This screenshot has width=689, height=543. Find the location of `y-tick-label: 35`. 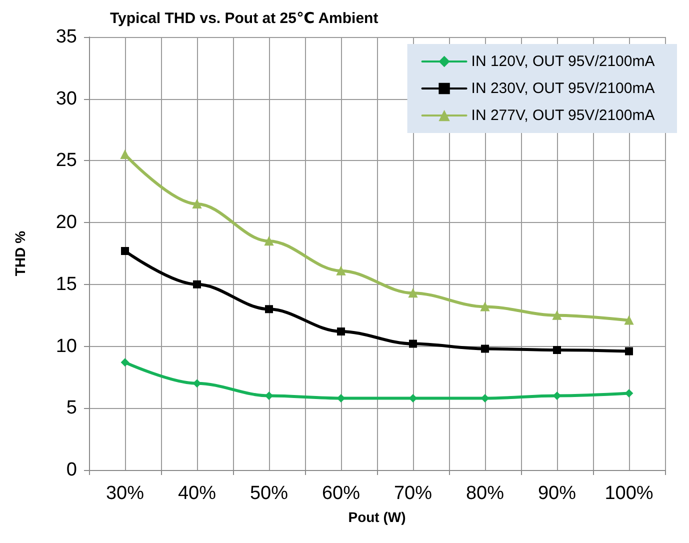

y-tick-label: 35 is located at coordinates (66, 37).